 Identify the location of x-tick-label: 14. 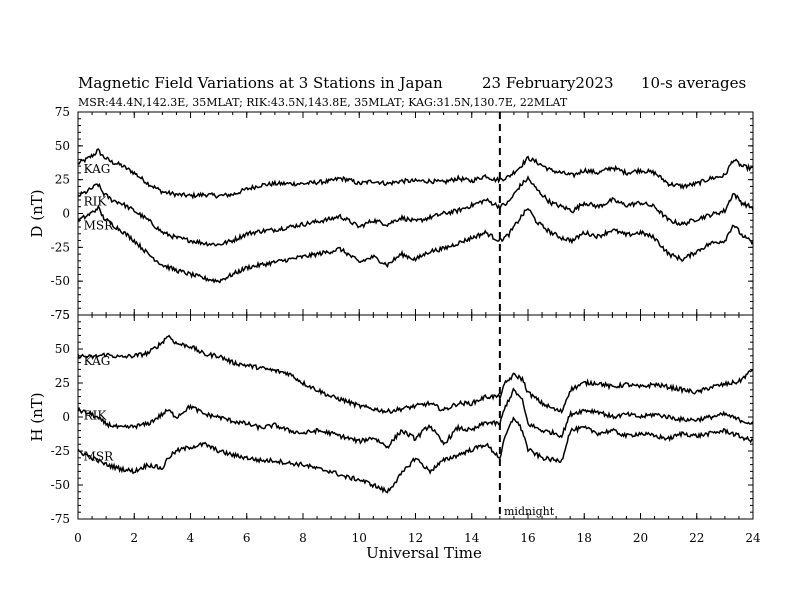
(472, 538).